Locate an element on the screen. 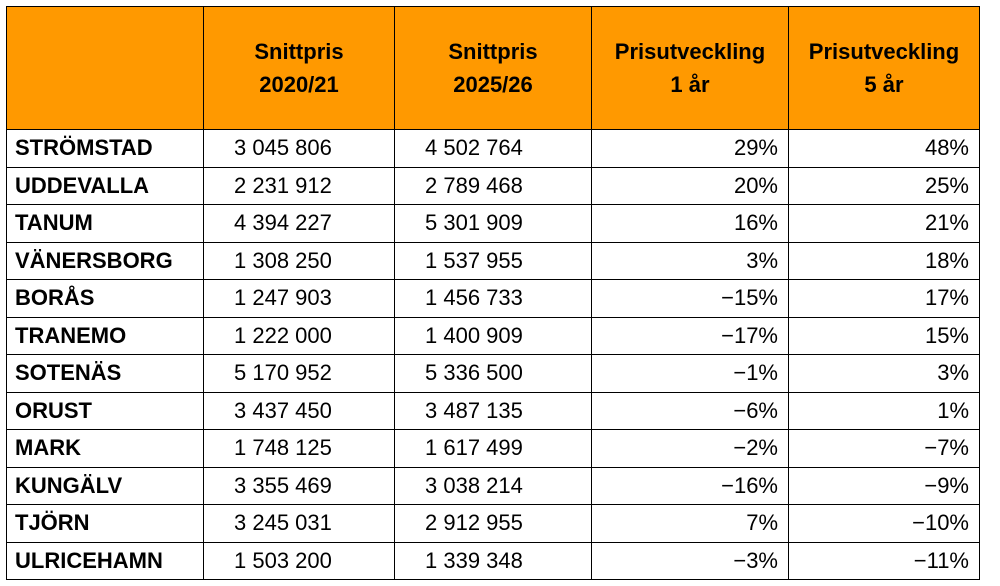 This screenshot has height=586, width=1000. table-row: TJÖRN 3 245 031 2 912 955 7% −10% is located at coordinates (493, 523).